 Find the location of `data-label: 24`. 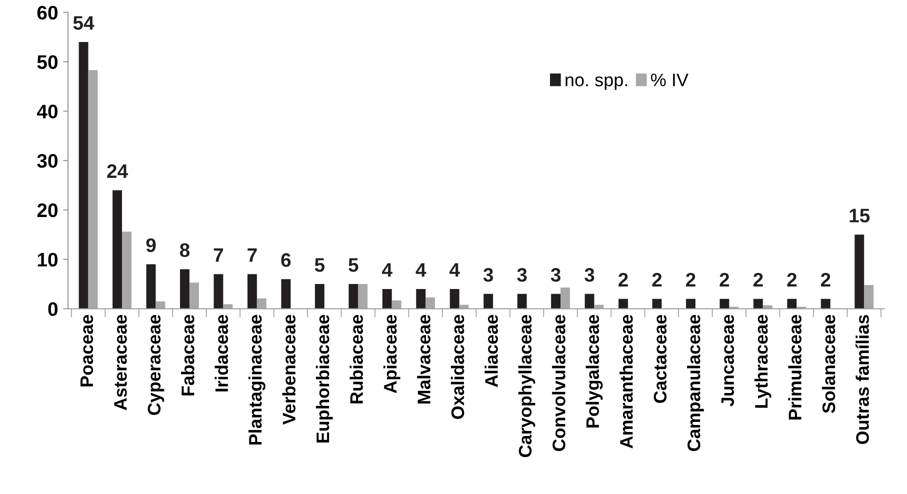

data-label: 24 is located at coordinates (117, 171).